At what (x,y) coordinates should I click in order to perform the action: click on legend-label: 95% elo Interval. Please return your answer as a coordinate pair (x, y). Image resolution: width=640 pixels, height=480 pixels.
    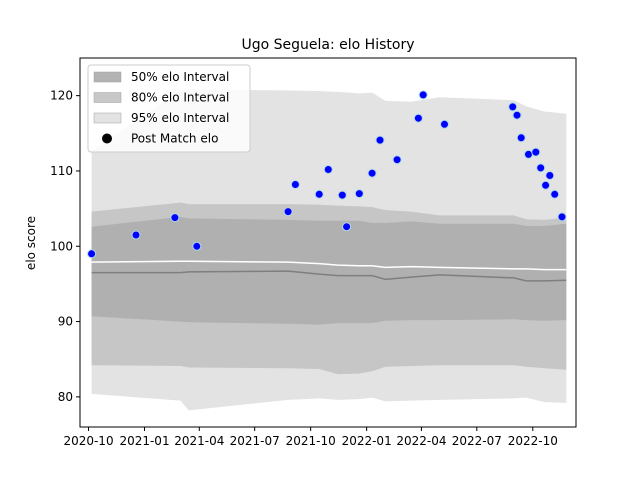
    Looking at the image, I should click on (180, 118).